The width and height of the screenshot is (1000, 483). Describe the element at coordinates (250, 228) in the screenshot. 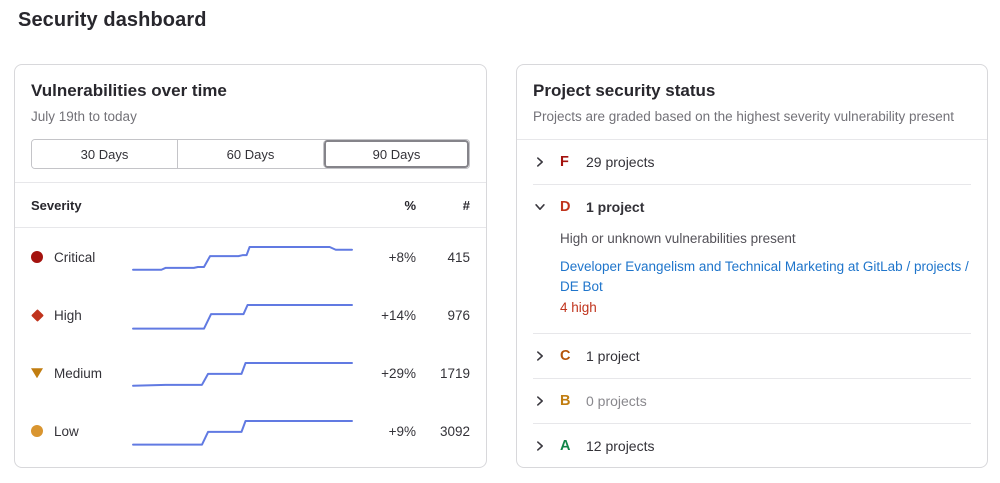

I see `table-header-divider` at that location.